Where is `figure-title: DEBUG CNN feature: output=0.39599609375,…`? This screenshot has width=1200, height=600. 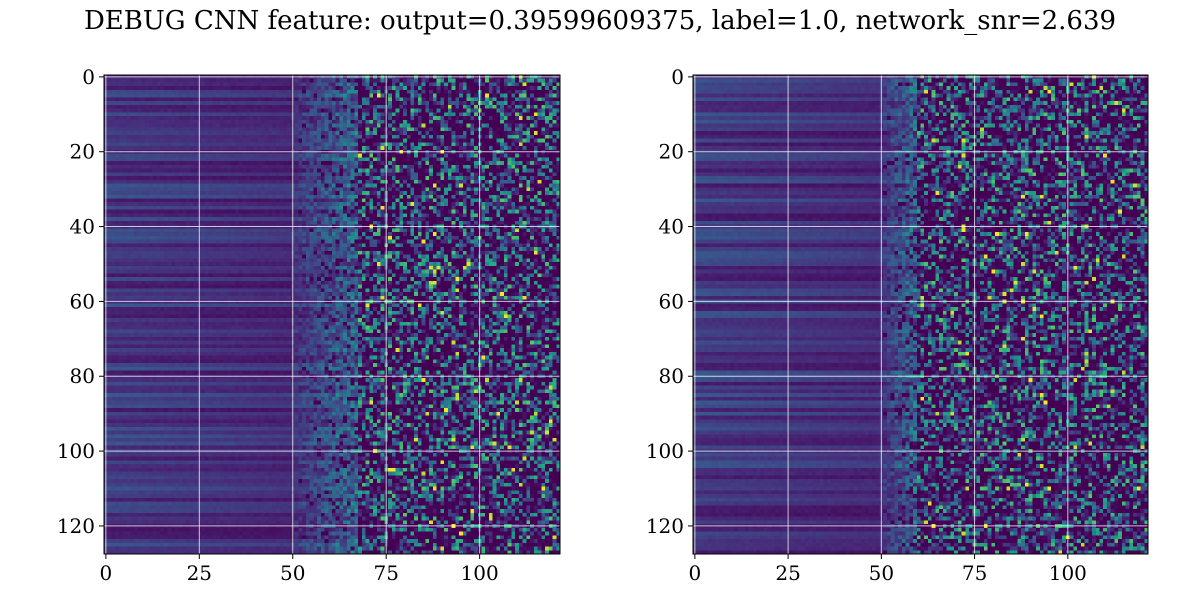
figure-title: DEBUG CNN feature: output=0.39599609375,… is located at coordinates (600, 21).